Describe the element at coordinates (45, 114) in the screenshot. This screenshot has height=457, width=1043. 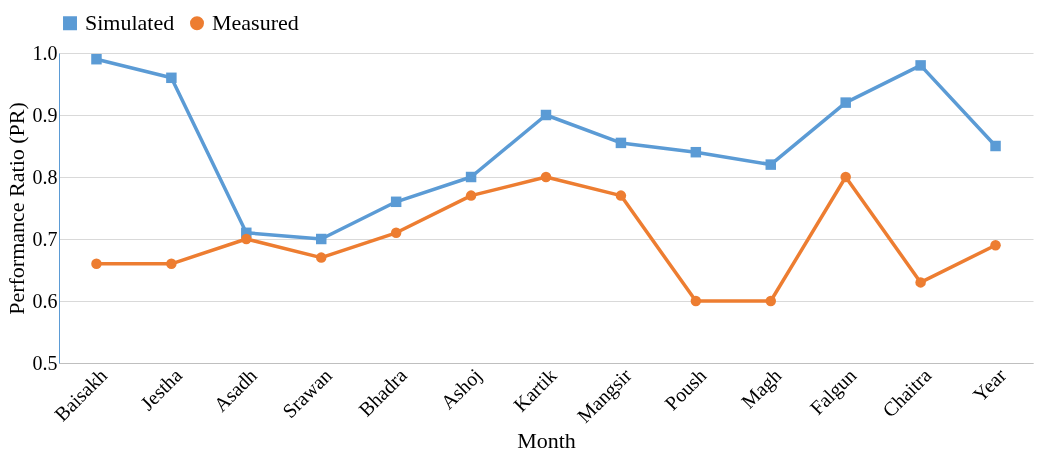
I see `y-tick-label: 0.9` at that location.